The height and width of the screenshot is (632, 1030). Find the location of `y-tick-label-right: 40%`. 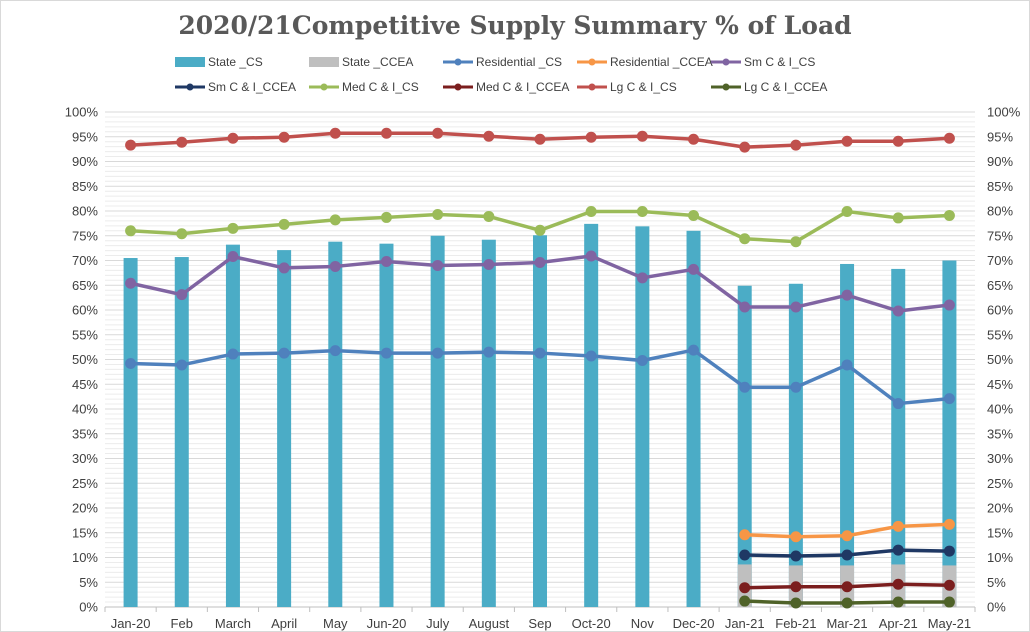

y-tick-label-right: 40% is located at coordinates (1000, 409).